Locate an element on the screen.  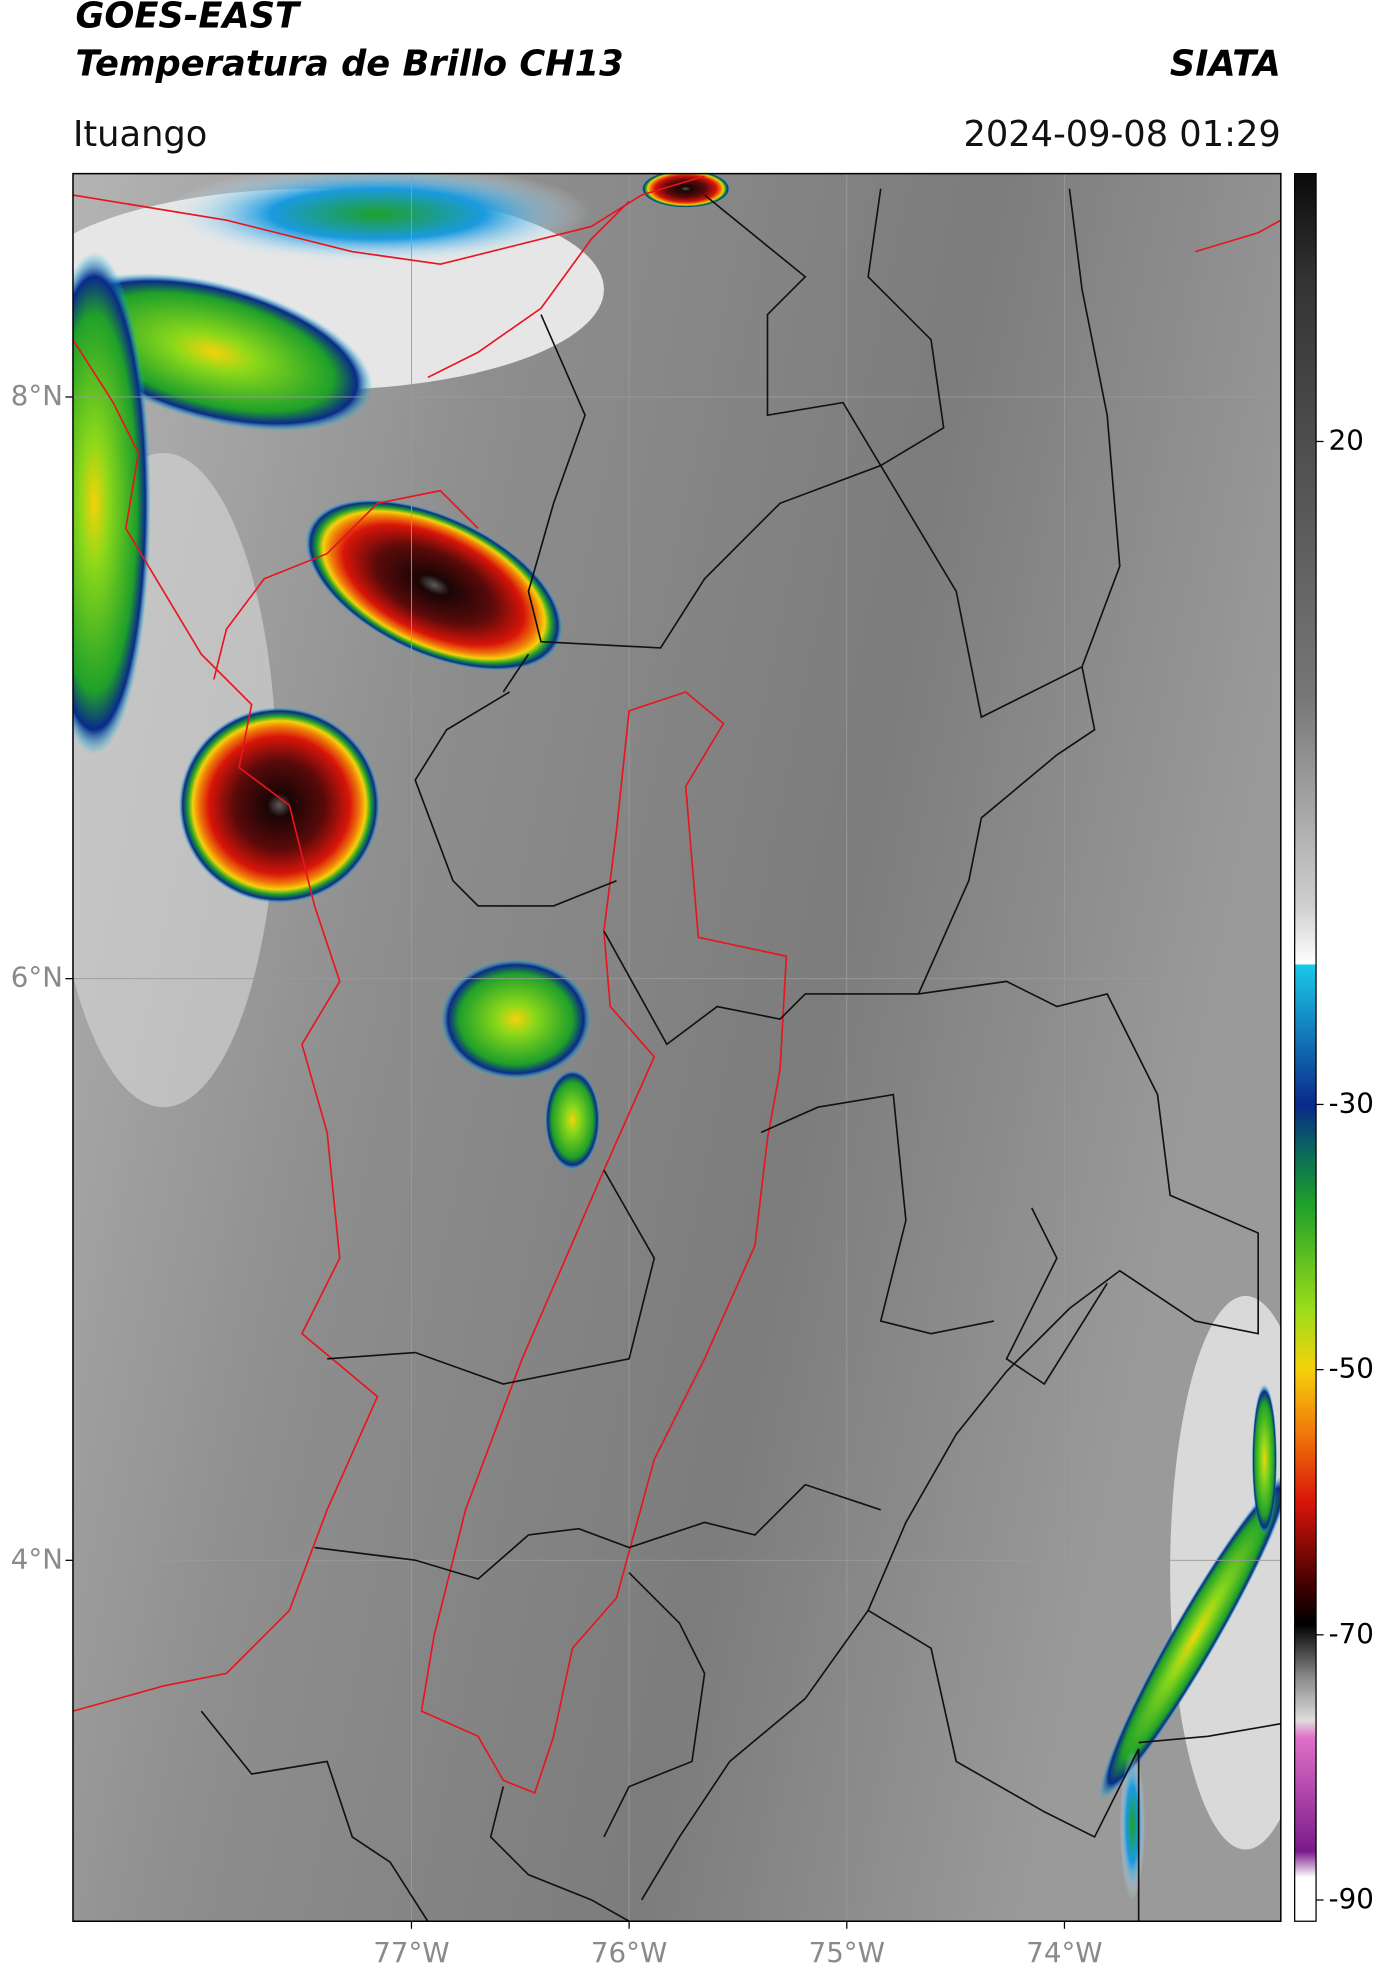
x-tick-label: 77°W is located at coordinates (411, 1952).